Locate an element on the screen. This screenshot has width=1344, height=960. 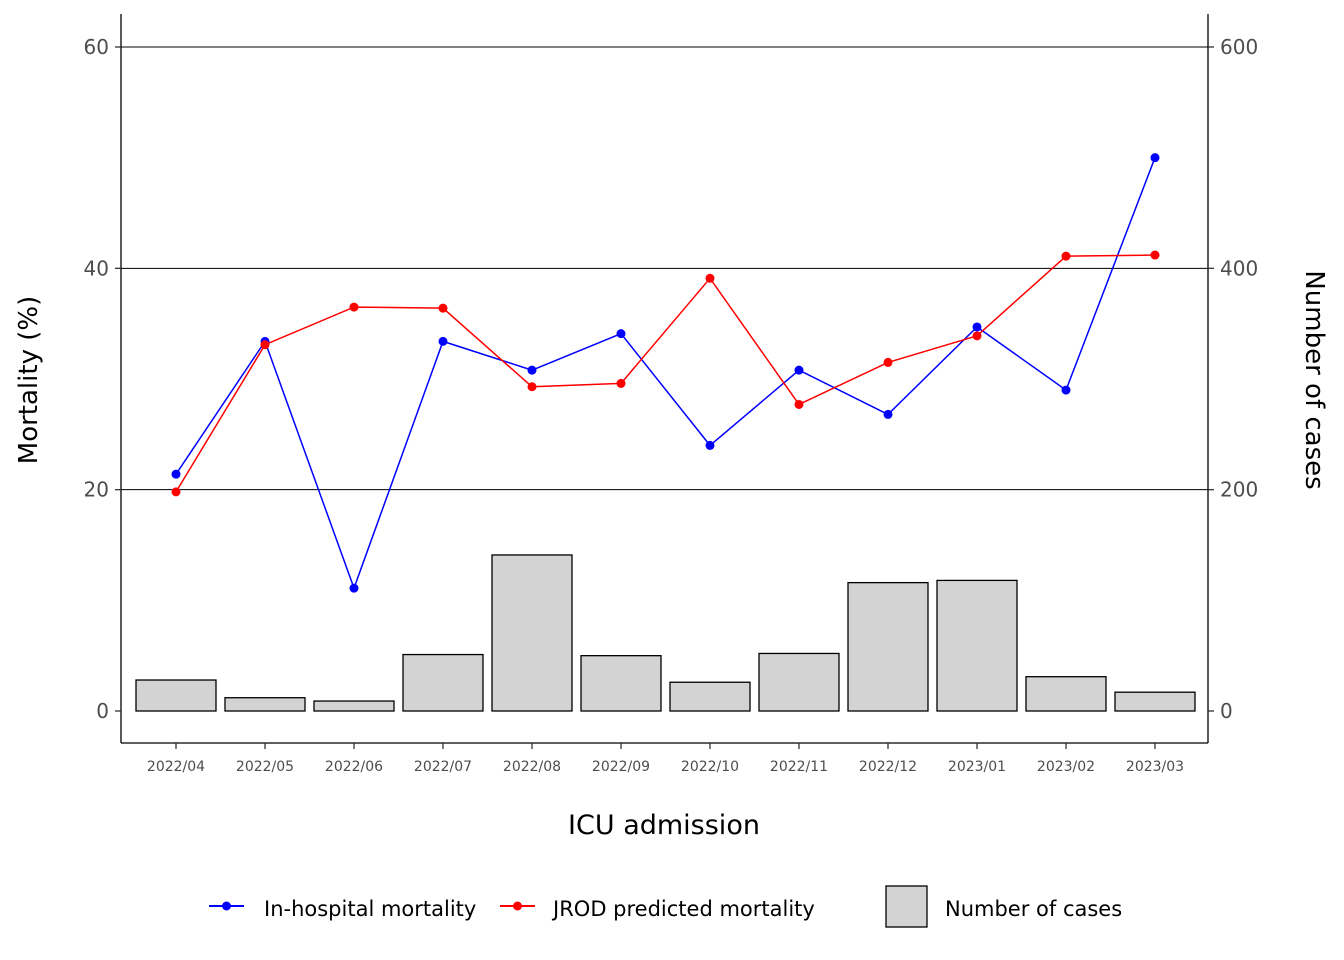
legend-item-cases: Number of cases is located at coordinates (1003, 906).